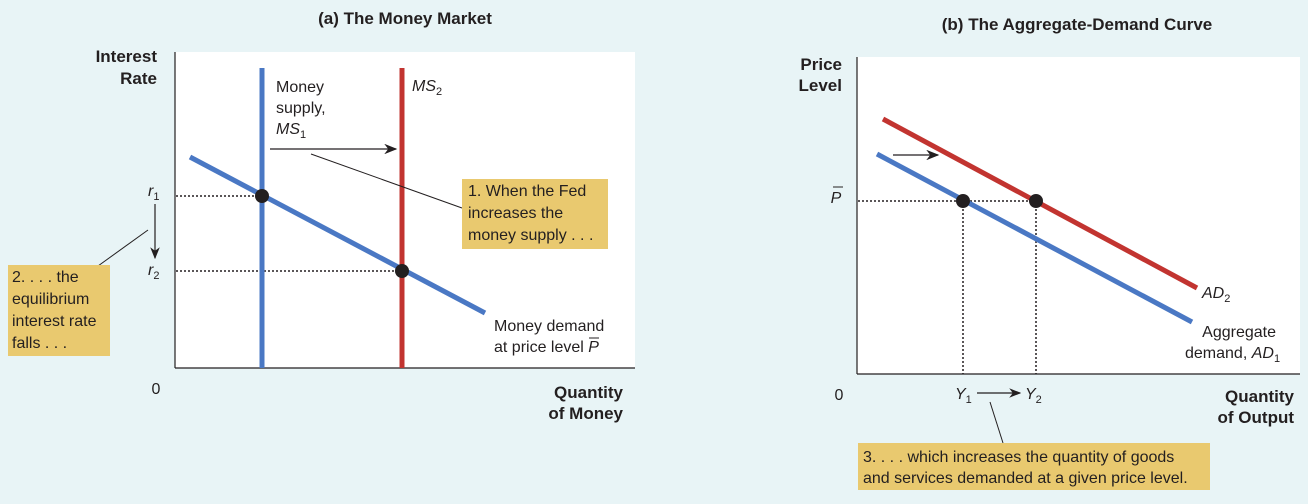 Image resolution: width=1308 pixels, height=504 pixels. What do you see at coordinates (963, 201) in the screenshot?
I see `point-y1` at bounding box center [963, 201].